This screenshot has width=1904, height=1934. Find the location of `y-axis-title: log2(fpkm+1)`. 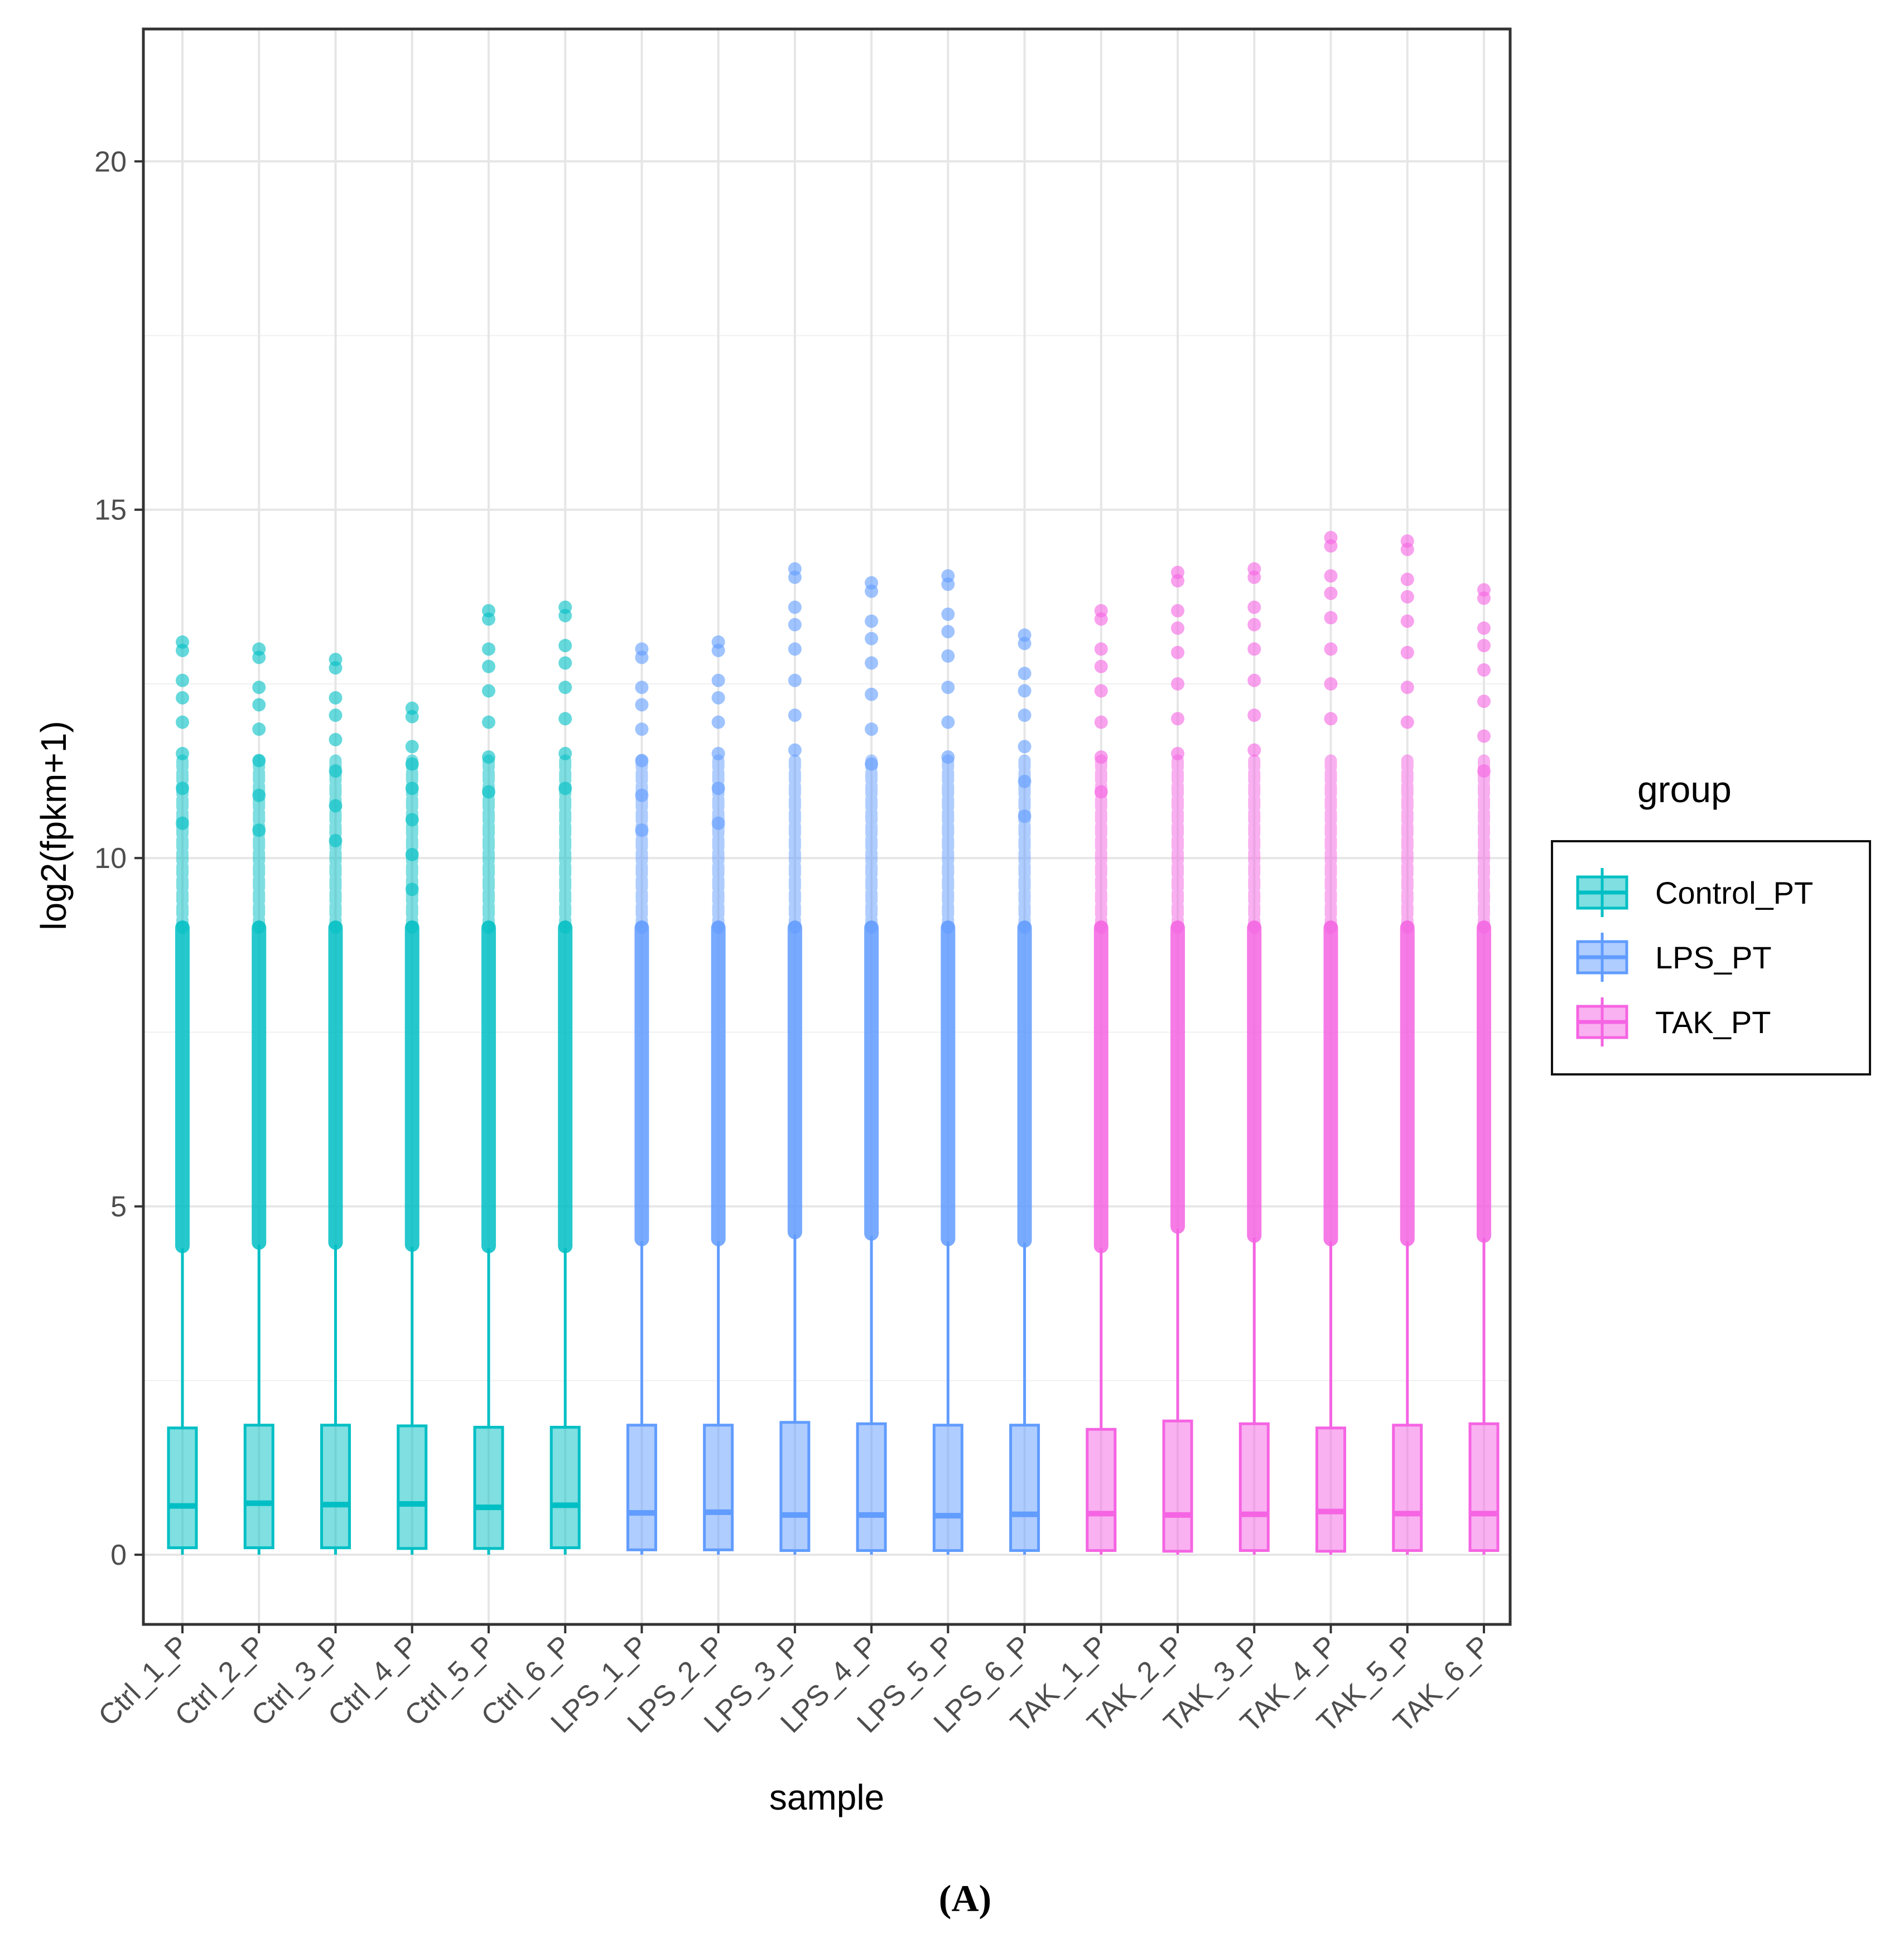

y-axis-title: log2(fpkm+1) is located at coordinates (53, 825).